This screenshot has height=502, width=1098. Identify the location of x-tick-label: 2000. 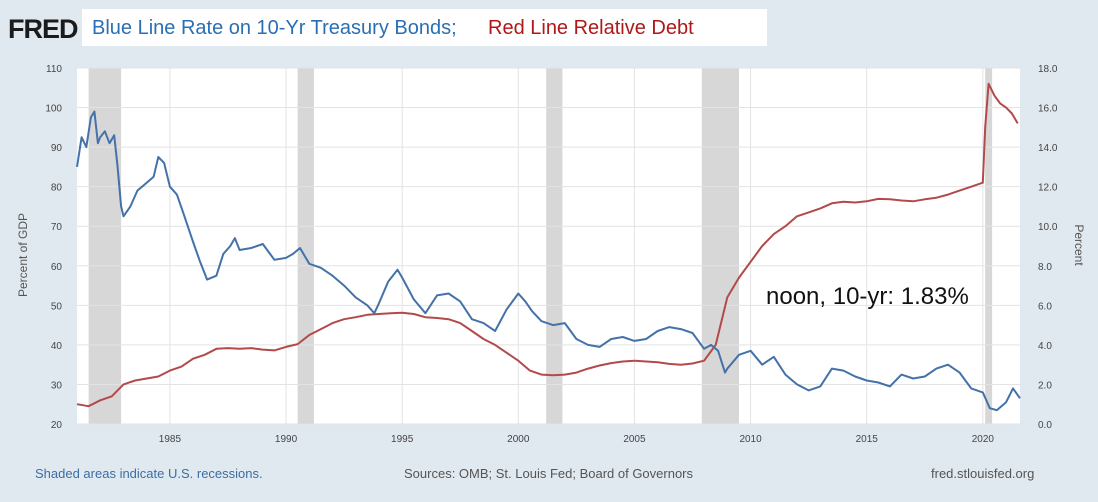
(518, 439).